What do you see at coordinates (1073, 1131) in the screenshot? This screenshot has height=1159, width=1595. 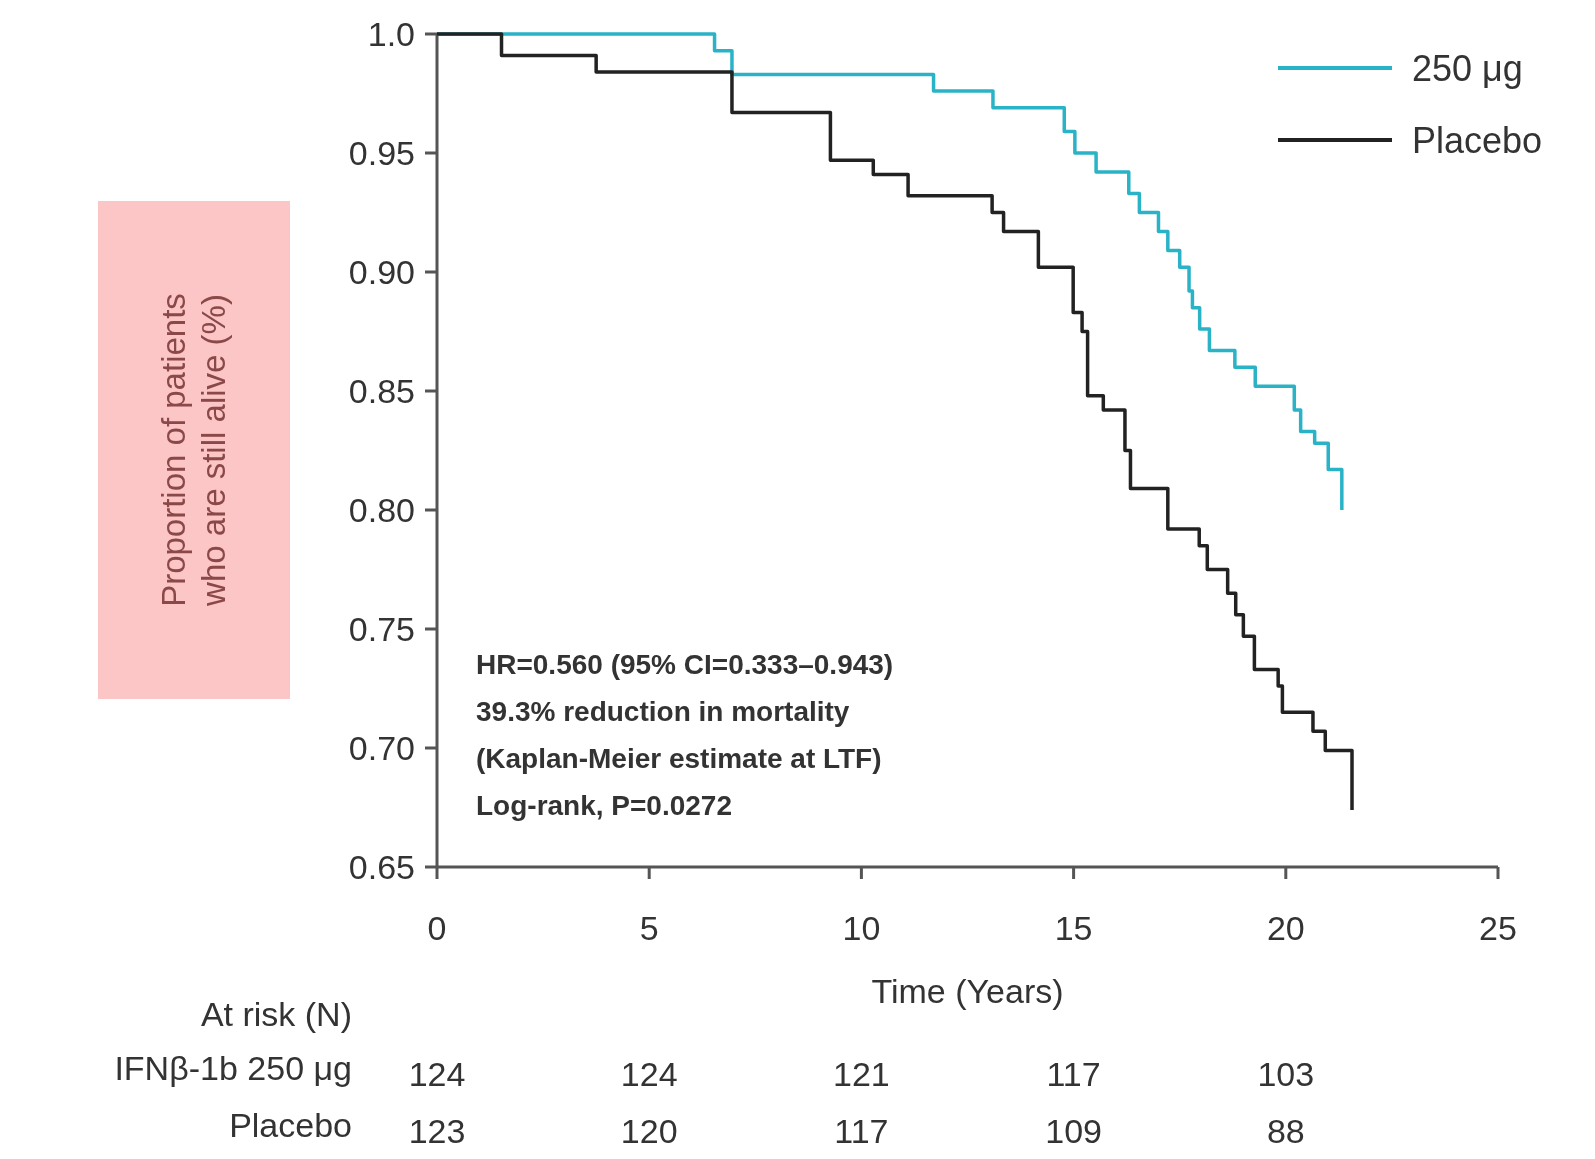 I see `text: 109` at bounding box center [1073, 1131].